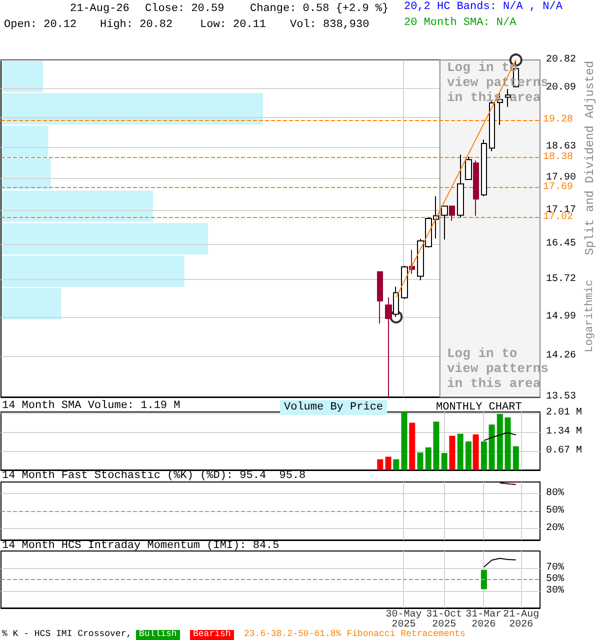 This screenshot has width=600, height=640. I want to click on text: Change: 0.58 {+2.9 %}, so click(319, 9).